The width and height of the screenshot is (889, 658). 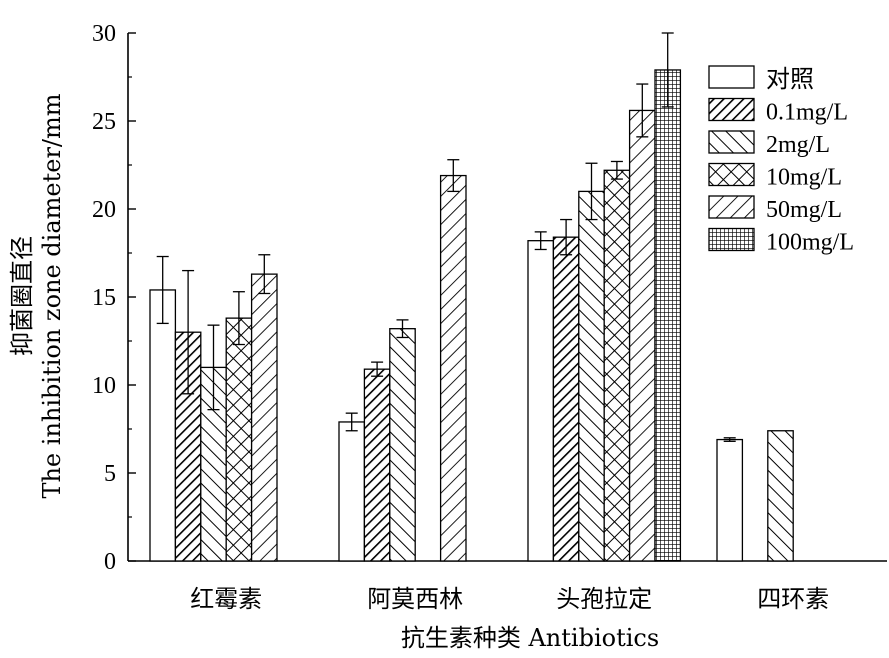 What do you see at coordinates (793, 599) in the screenshot?
I see `x-tick-label-3: 四环素` at bounding box center [793, 599].